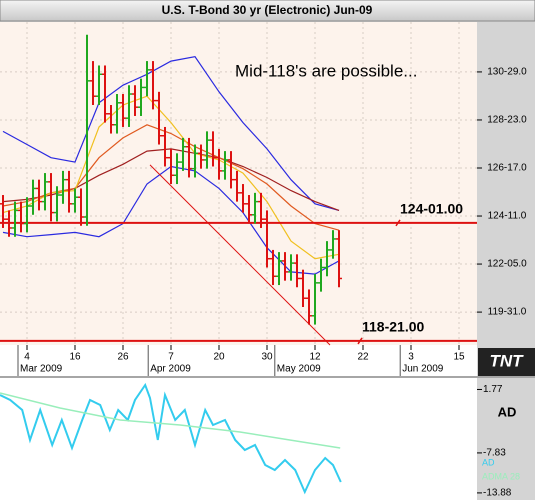 The height and width of the screenshot is (500, 535). What do you see at coordinates (459, 357) in the screenshot?
I see `x-tick-label: 15` at bounding box center [459, 357].